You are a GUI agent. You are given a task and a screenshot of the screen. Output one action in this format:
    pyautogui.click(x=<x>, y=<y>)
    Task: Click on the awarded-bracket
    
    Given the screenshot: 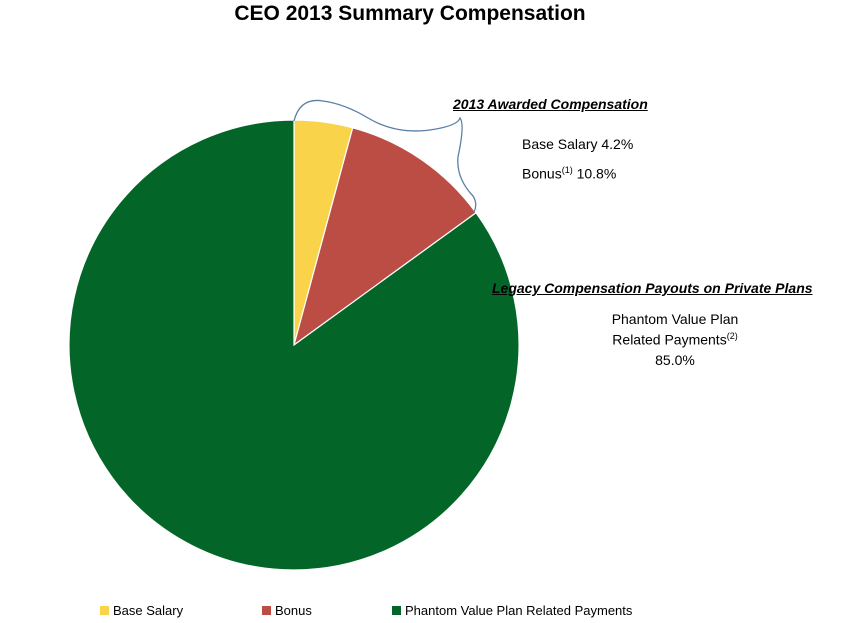 What is the action you would take?
    pyautogui.click(x=385, y=156)
    